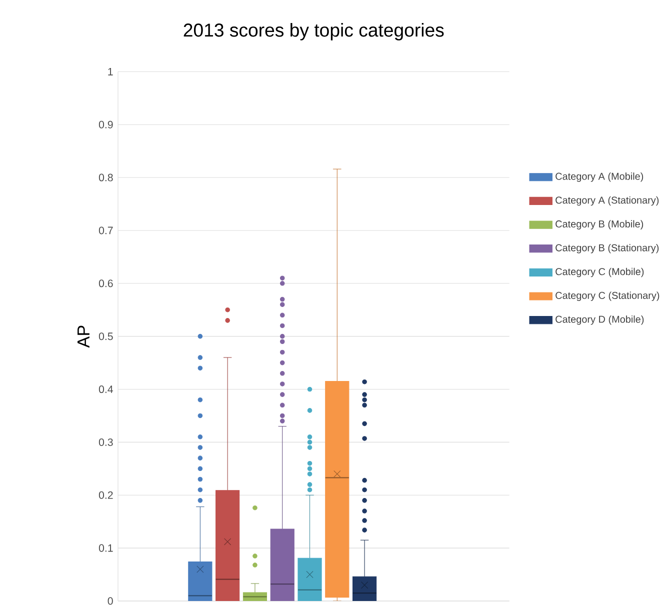 The image size is (670, 616). Describe the element at coordinates (105, 124) in the screenshot. I see `y-tick-label: 0.9` at that location.